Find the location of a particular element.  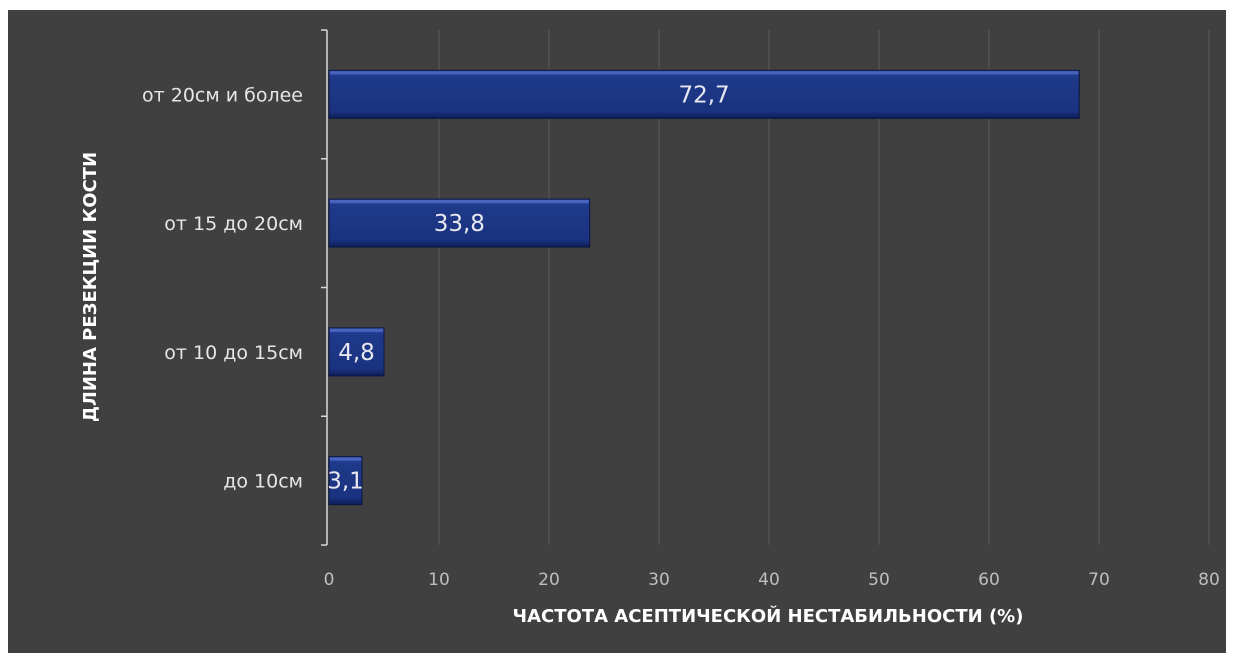

y-category-label: от 15 до 20см is located at coordinates (233, 224).